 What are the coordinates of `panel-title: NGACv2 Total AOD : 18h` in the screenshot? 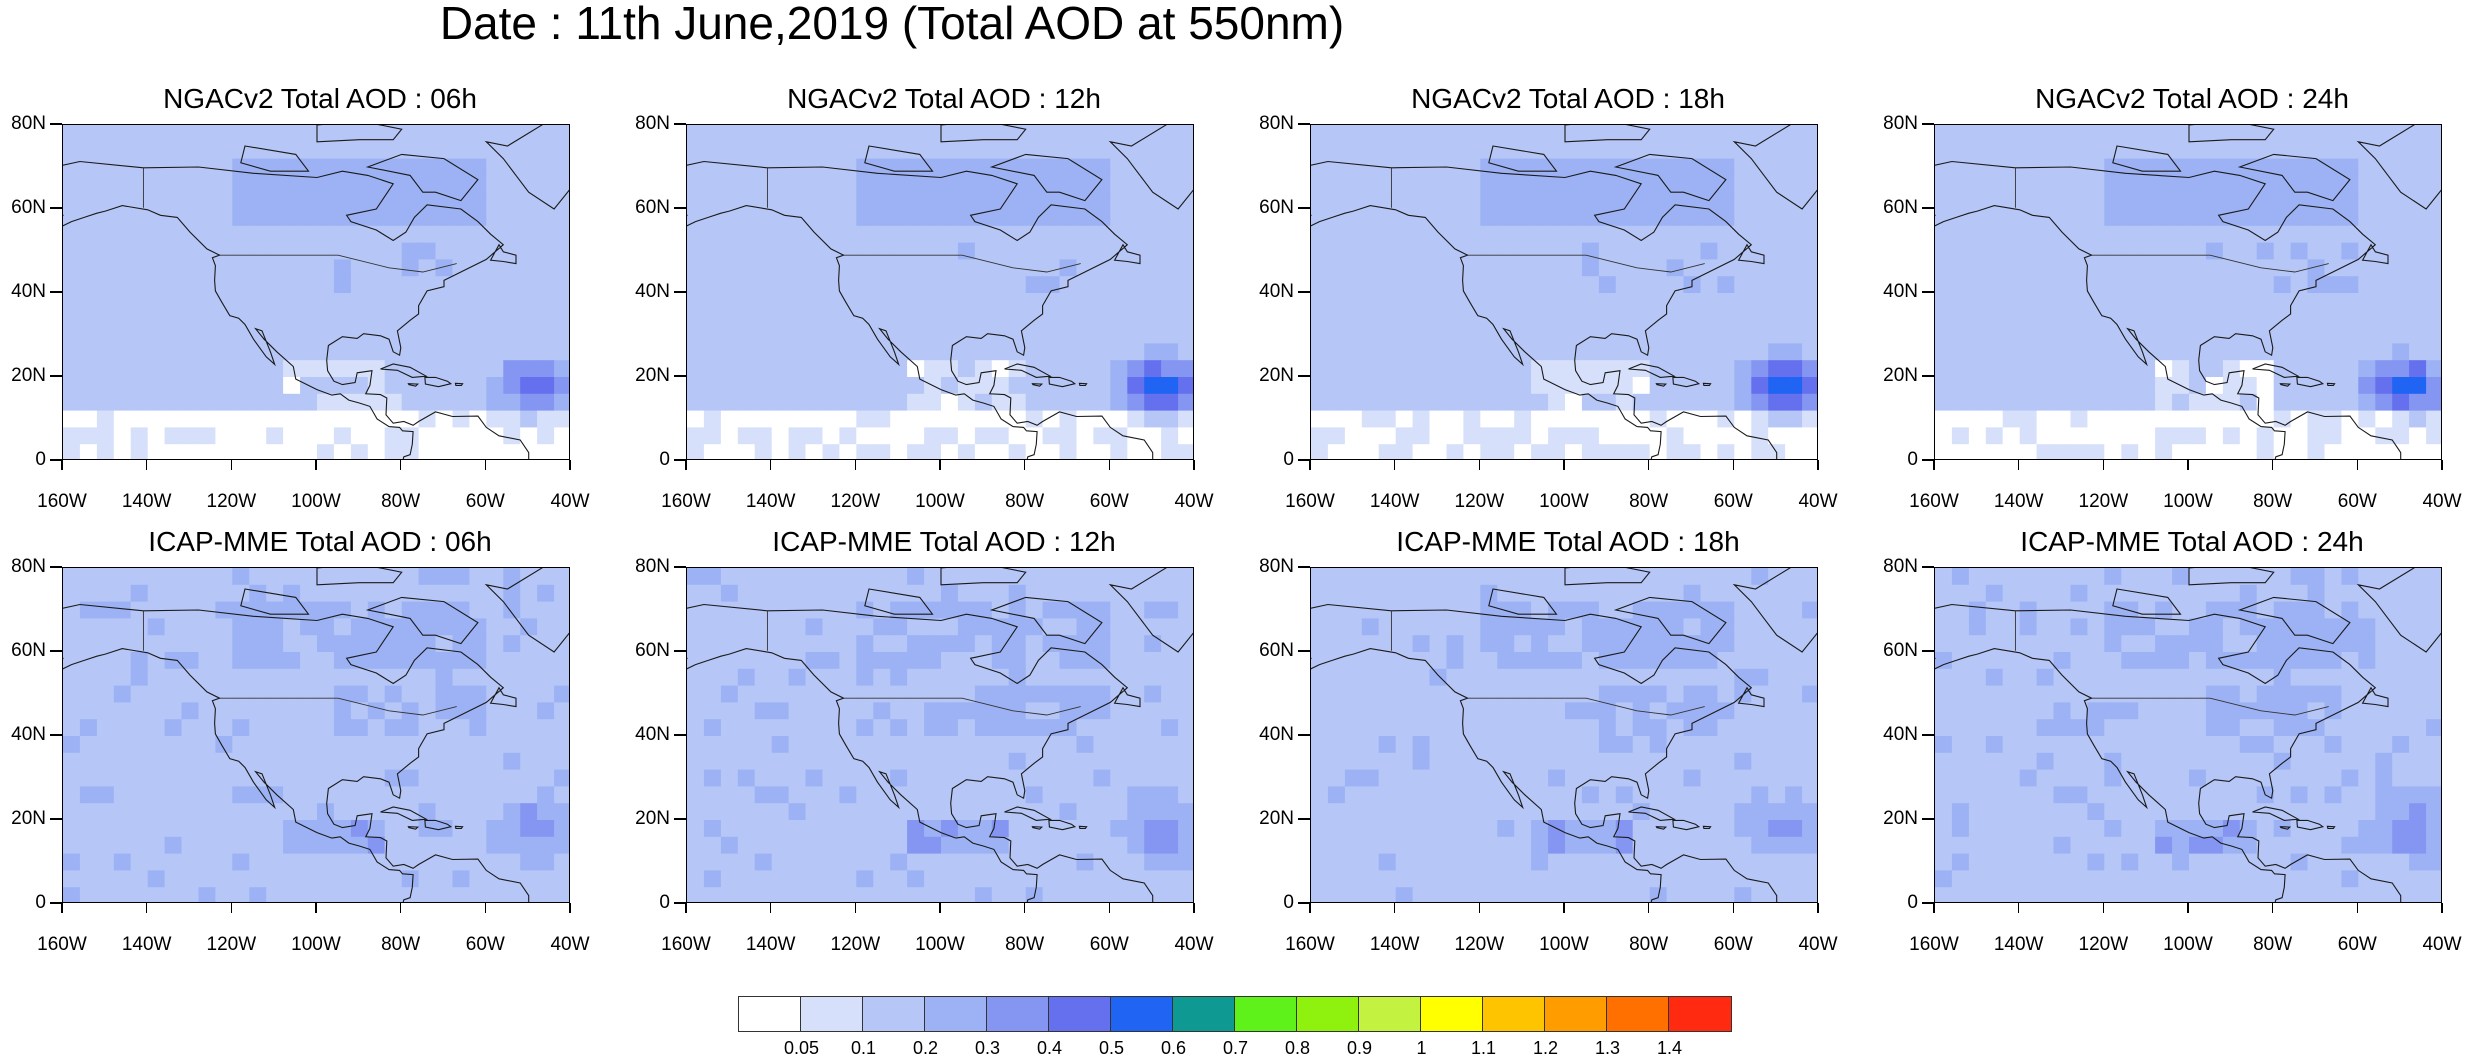 It's located at (1568, 99).